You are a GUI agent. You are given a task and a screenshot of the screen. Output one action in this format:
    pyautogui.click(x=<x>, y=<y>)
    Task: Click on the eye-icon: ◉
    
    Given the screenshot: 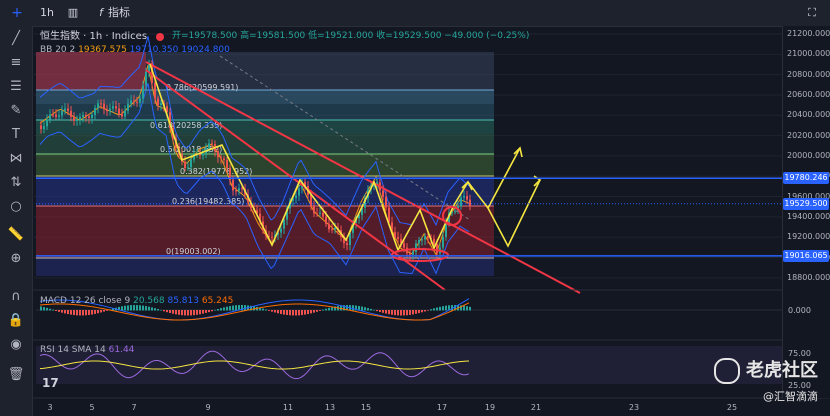 What is the action you would take?
    pyautogui.click(x=16, y=344)
    